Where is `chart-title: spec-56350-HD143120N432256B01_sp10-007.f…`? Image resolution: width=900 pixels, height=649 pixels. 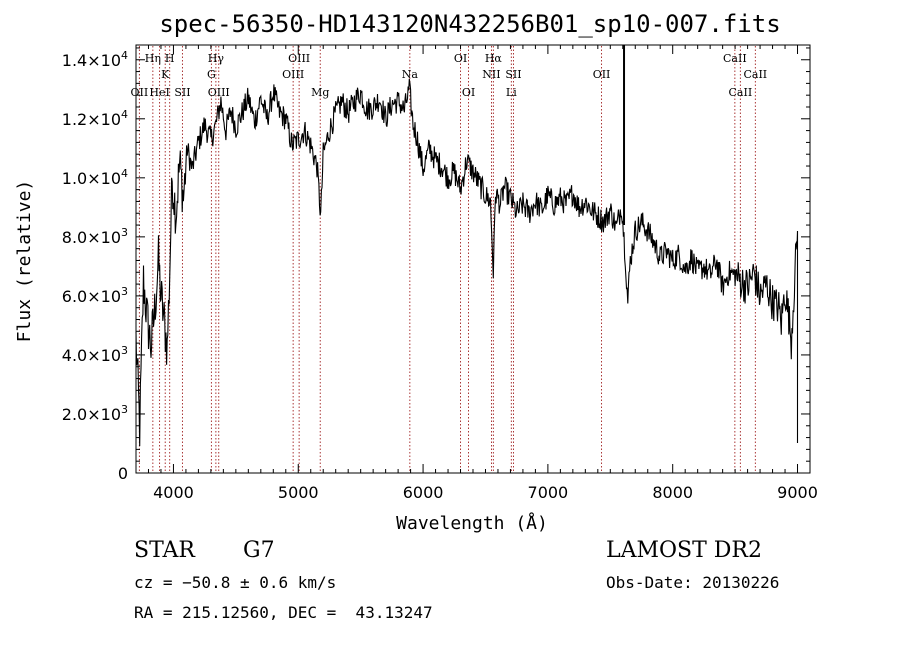
chart-title: spec-56350-HD143120N432256B01_sp10-007.f… is located at coordinates (469, 24).